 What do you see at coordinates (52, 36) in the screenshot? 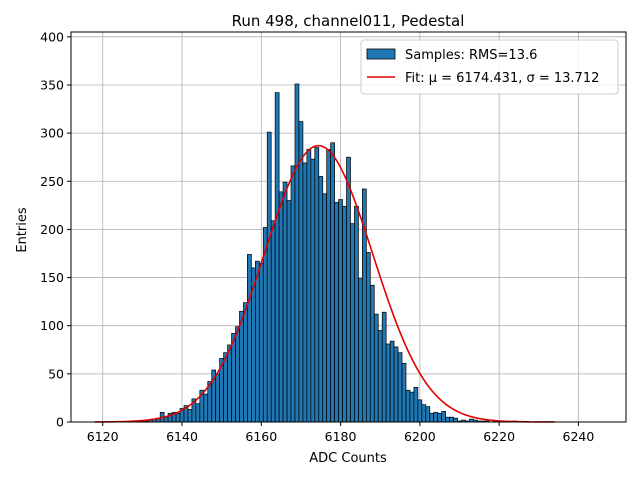
I see `y-tick-label: 400` at bounding box center [52, 36].